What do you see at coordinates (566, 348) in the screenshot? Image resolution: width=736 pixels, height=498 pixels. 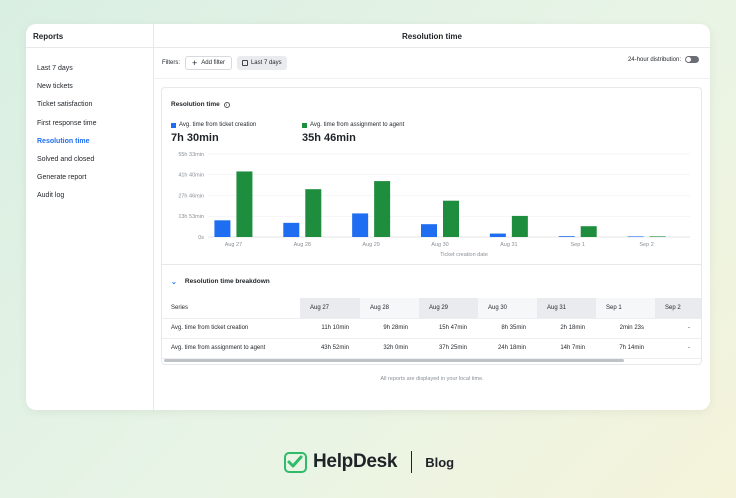 I see `value-cell: 14h 7min` at bounding box center [566, 348].